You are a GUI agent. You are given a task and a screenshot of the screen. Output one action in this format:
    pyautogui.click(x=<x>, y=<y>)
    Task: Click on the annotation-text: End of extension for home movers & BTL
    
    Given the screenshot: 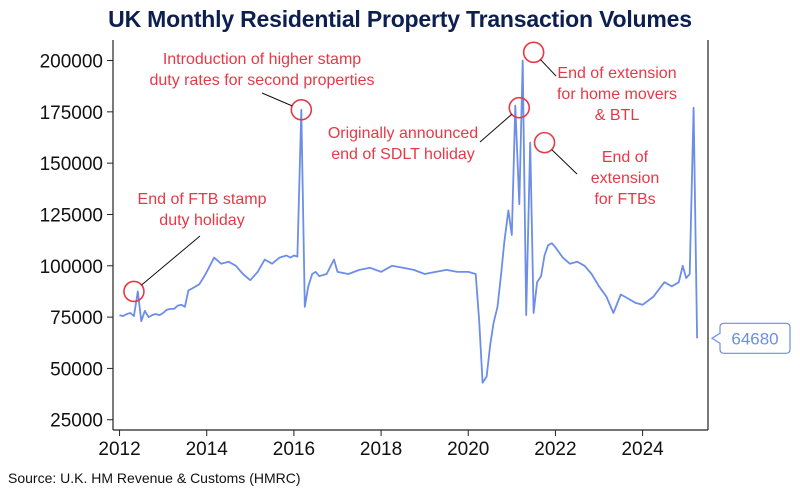 What is the action you would take?
    pyautogui.click(x=617, y=94)
    